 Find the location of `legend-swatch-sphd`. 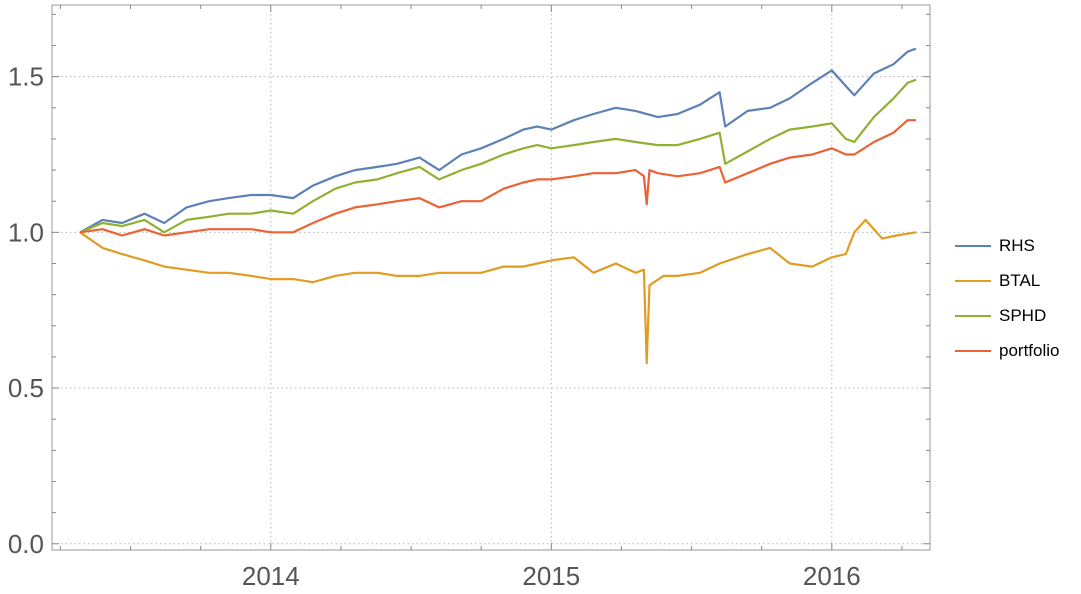

legend-swatch-sphd is located at coordinates (973, 315).